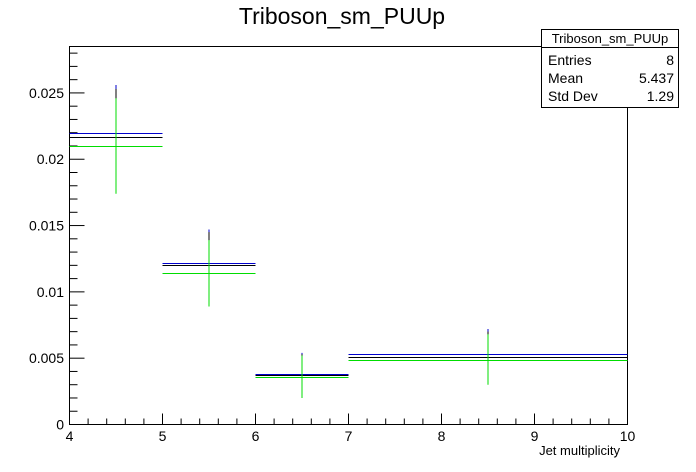 This screenshot has width=696, height=472. What do you see at coordinates (579, 450) in the screenshot?
I see `x-axis-title: Jet multiplicity` at bounding box center [579, 450].